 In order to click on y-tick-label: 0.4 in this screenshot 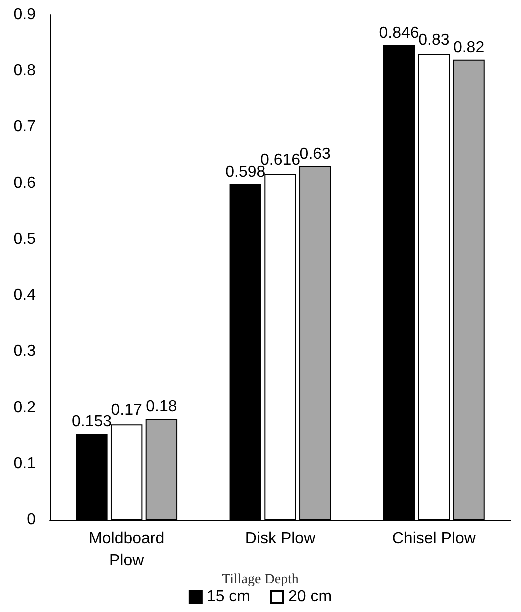, I will do `click(25, 295)`.